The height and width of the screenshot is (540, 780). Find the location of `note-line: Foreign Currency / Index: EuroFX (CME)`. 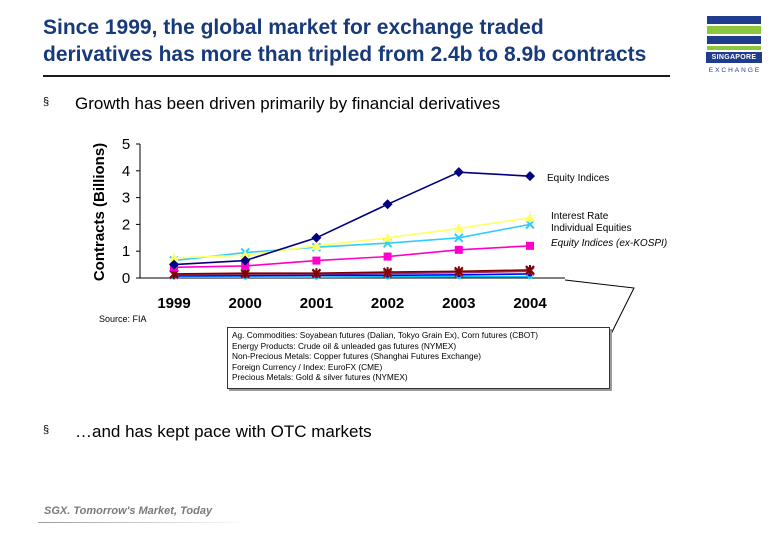

note-line: Foreign Currency / Index: EuroFX (CME) is located at coordinates (307, 366).